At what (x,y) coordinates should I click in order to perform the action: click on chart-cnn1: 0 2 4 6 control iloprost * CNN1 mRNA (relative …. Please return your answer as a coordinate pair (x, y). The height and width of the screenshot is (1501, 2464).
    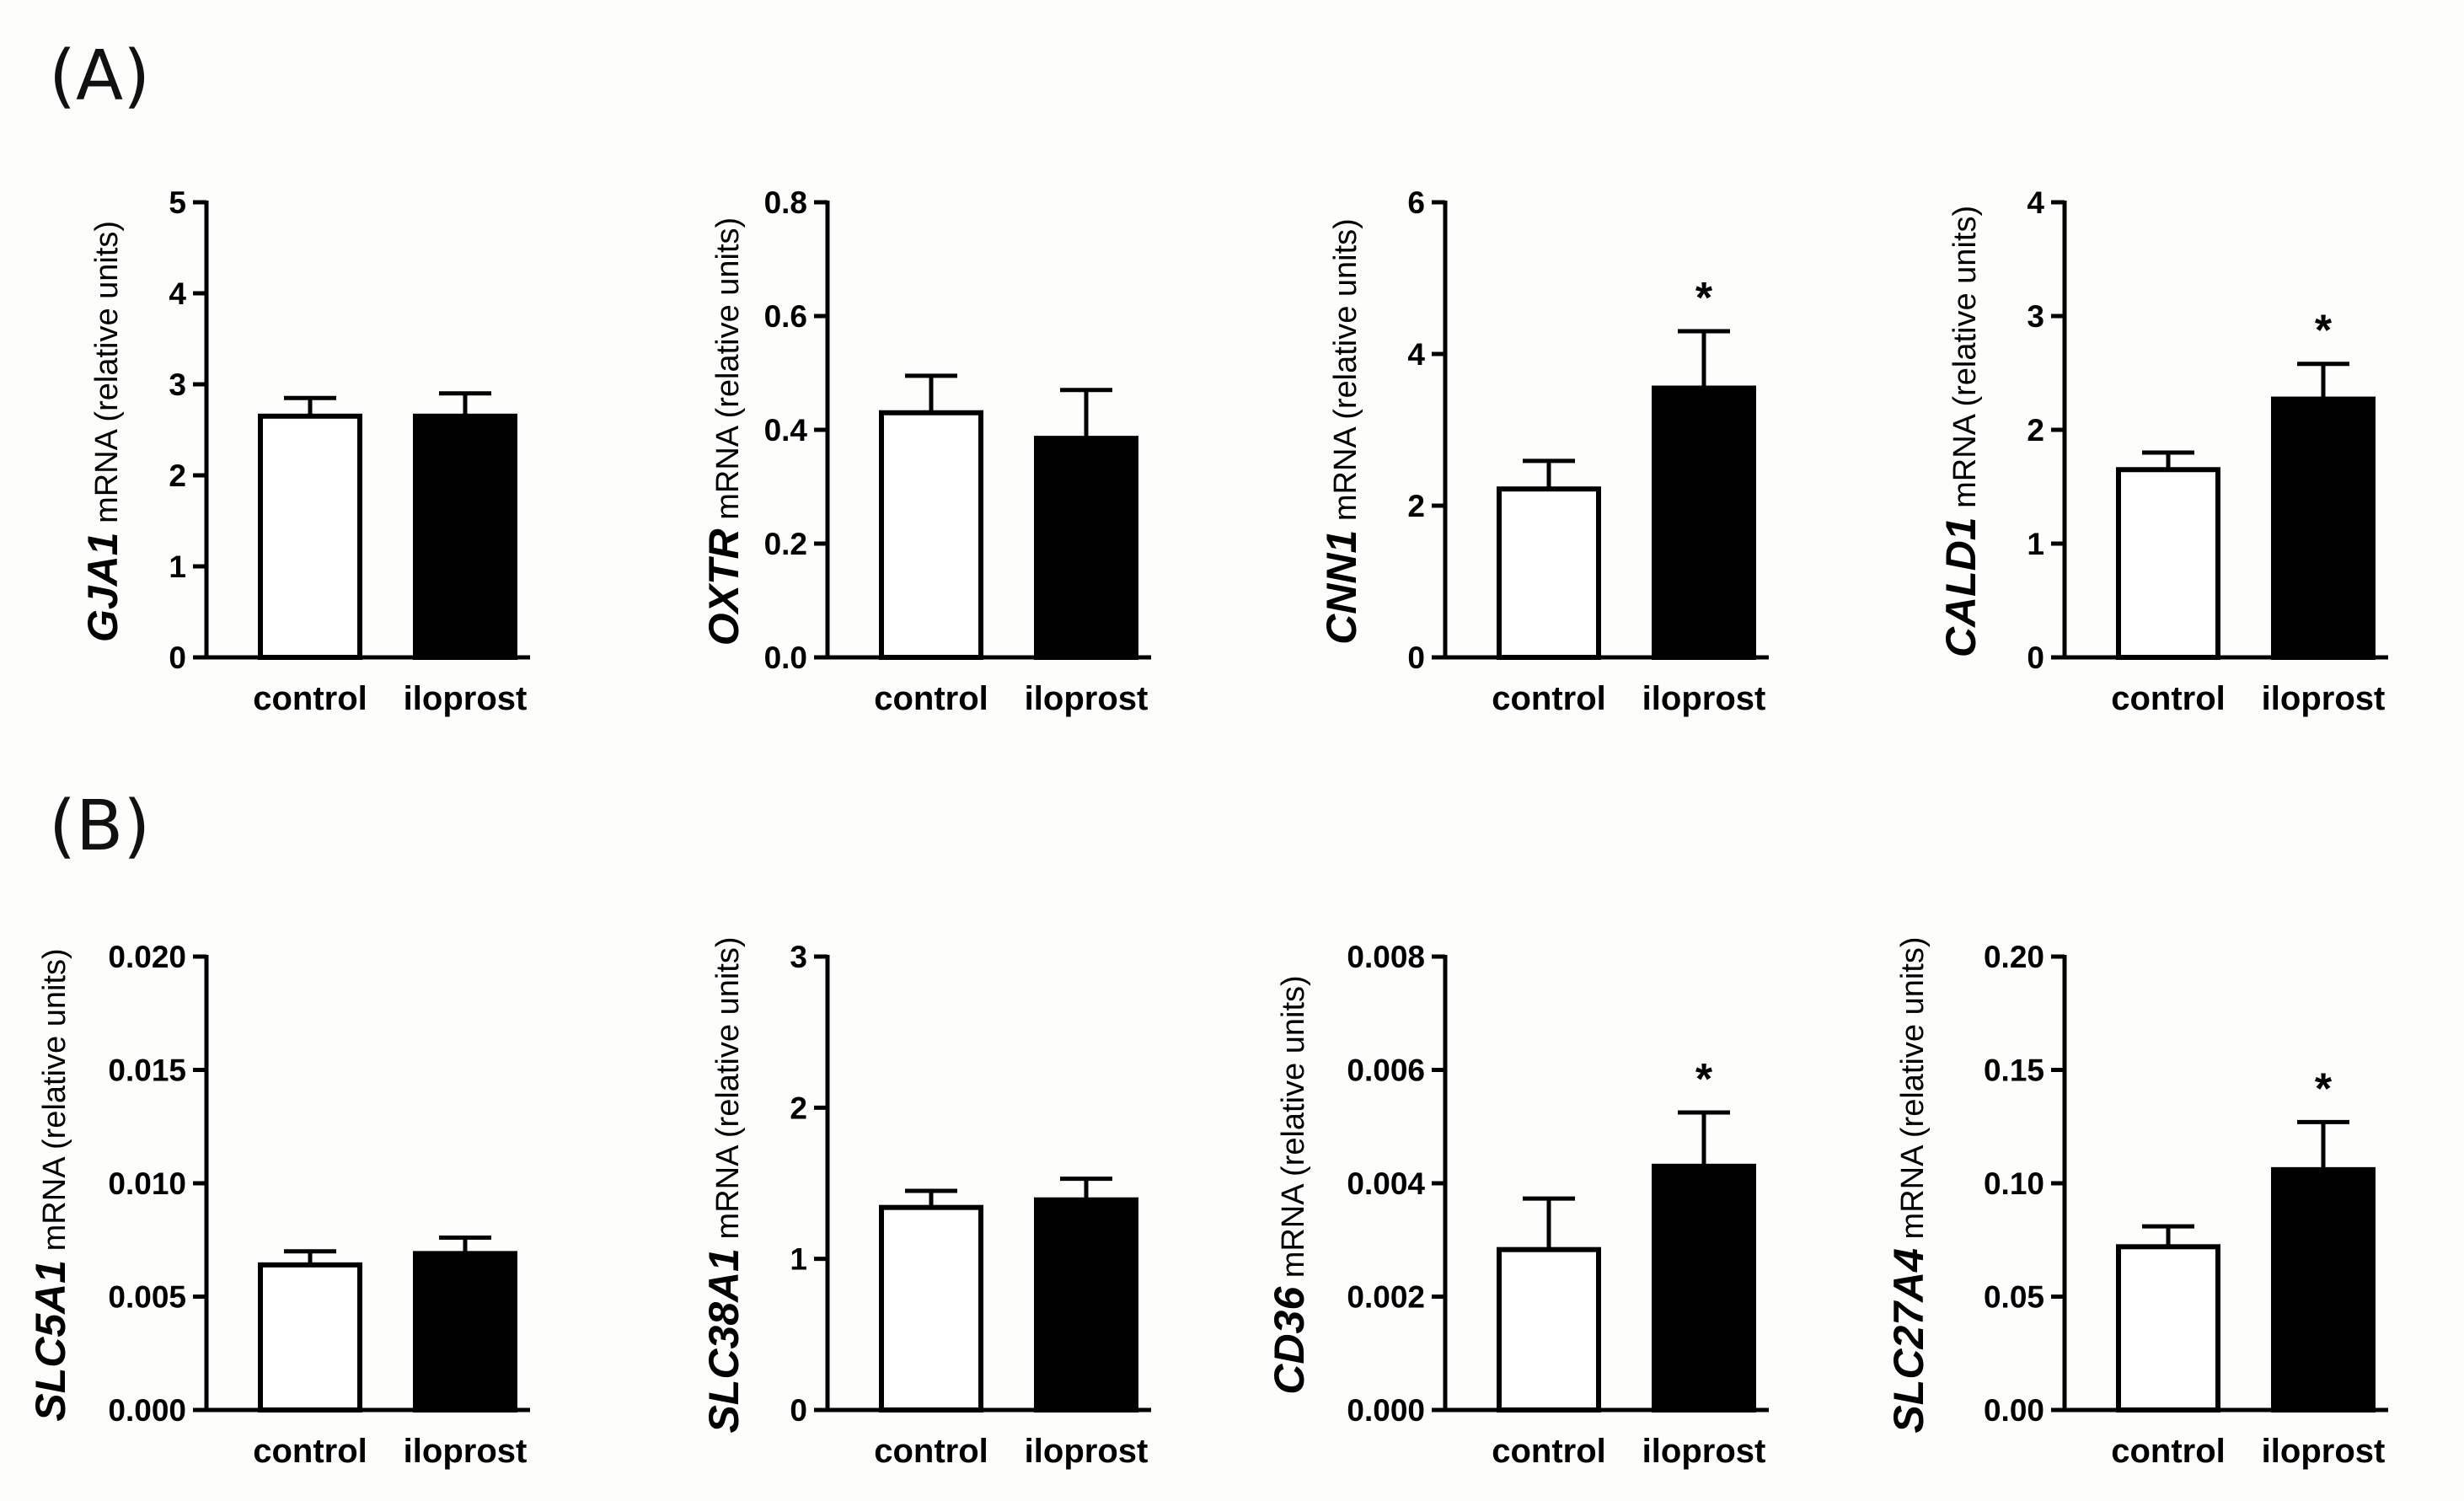
    Looking at the image, I should click on (1543, 451).